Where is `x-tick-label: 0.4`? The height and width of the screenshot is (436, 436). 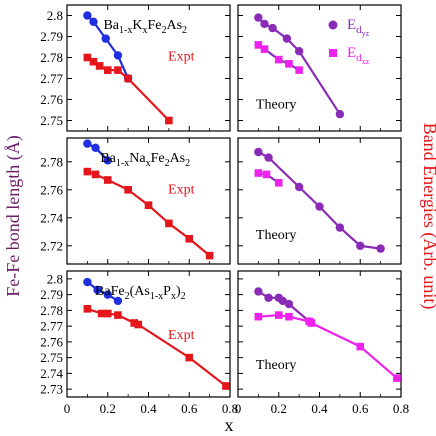 x-tick-label: 0.4 is located at coordinates (319, 408).